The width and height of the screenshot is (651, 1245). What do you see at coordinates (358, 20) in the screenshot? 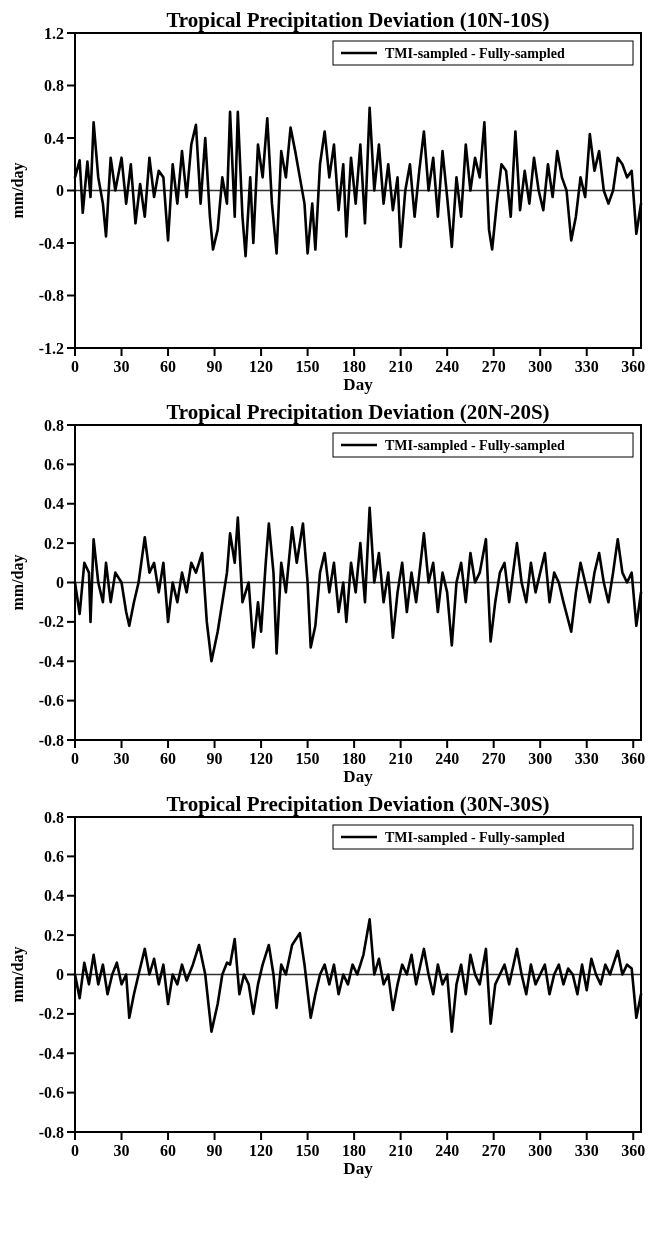
I see `chart-title: Tropical Precipitation Deviation (10N-10S)` at bounding box center [358, 20].